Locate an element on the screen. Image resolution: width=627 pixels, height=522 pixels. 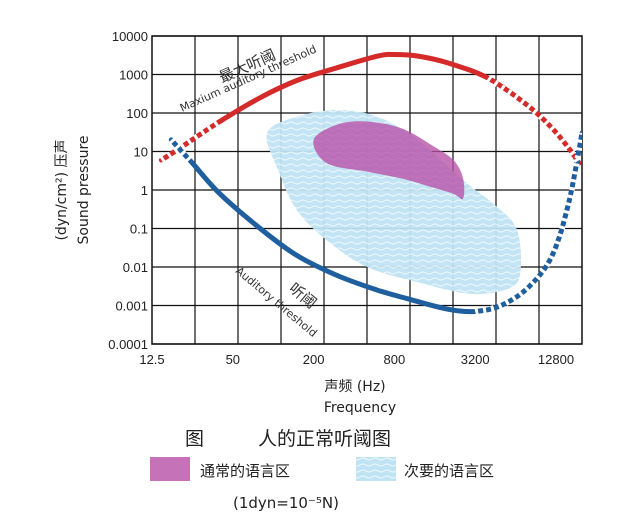
auditory-threshold-dotted-start is located at coordinates (182, 151).